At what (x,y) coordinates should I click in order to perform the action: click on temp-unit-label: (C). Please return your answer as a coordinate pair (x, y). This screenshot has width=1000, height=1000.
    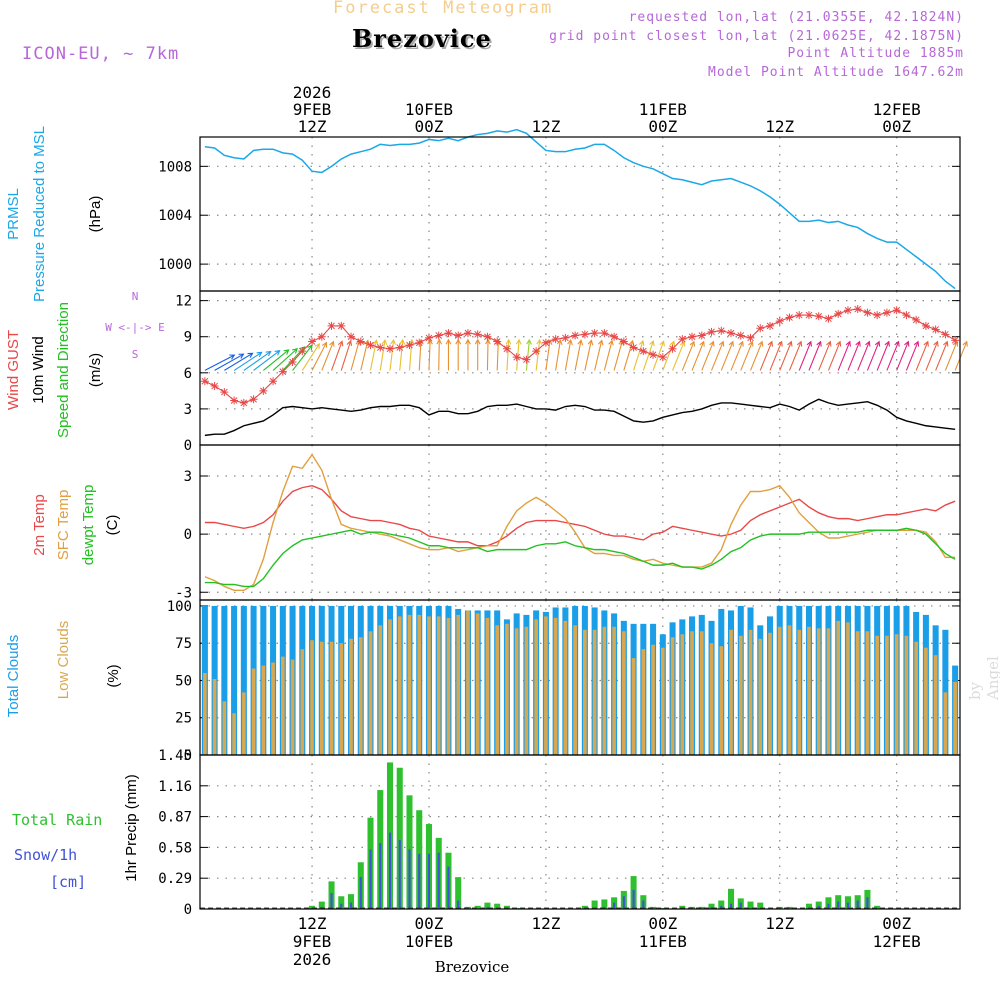
    Looking at the image, I should click on (112, 525).